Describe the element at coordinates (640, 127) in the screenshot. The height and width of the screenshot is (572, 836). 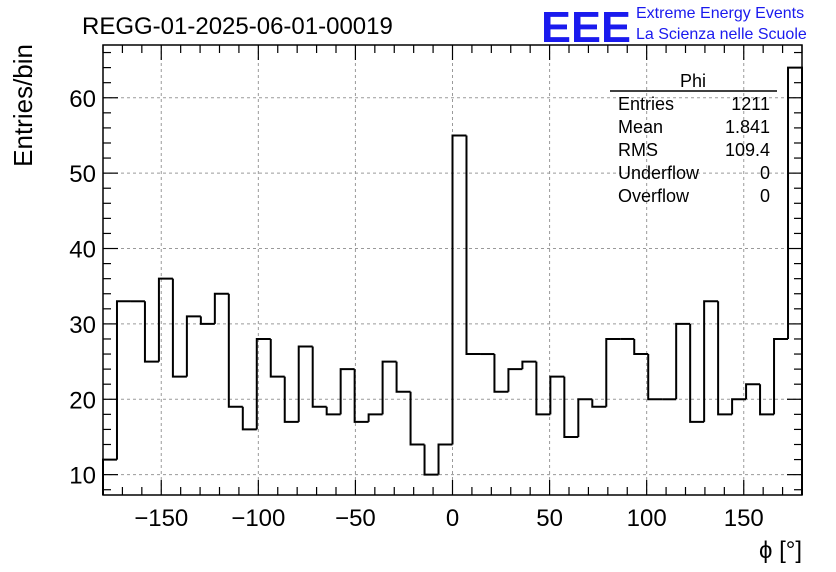
I see `stats-label: Mean` at that location.